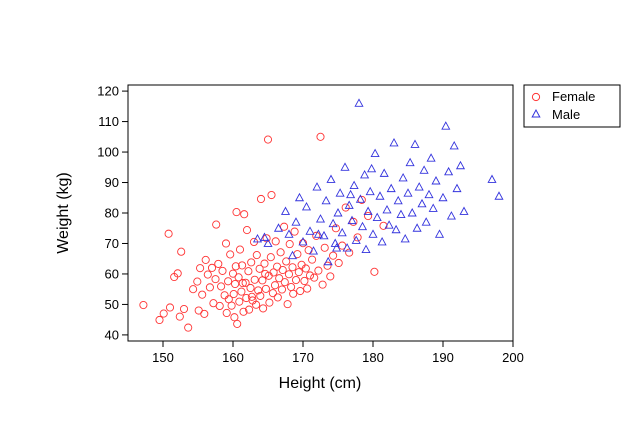 The height and width of the screenshot is (425, 640). What do you see at coordinates (112, 182) in the screenshot?
I see `y-tick-label: 90` at bounding box center [112, 182].